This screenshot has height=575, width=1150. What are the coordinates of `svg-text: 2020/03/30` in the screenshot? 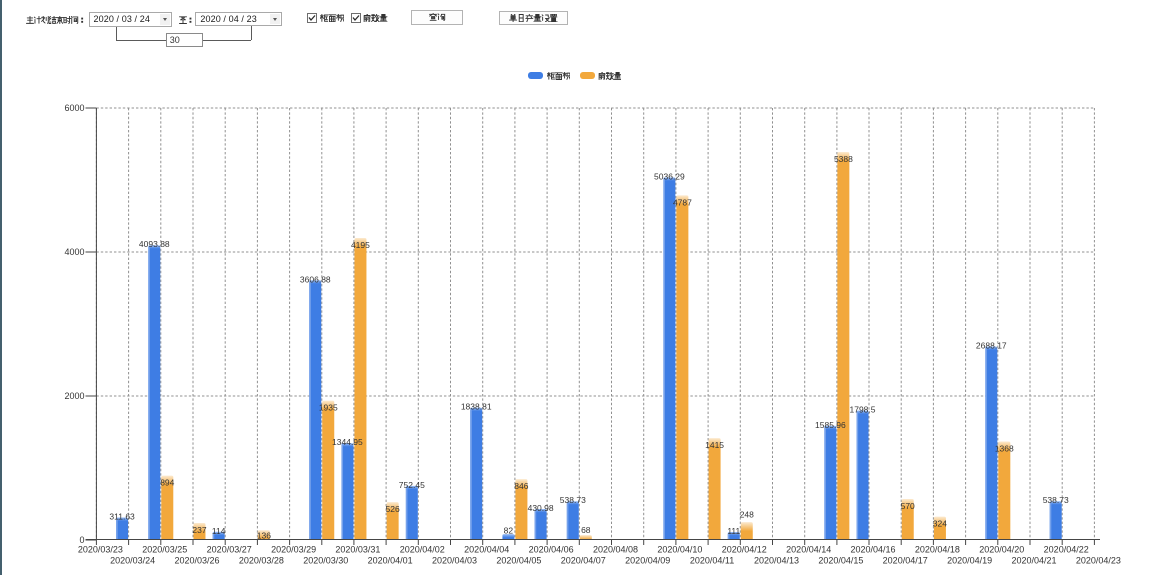 It's located at (325, 561).